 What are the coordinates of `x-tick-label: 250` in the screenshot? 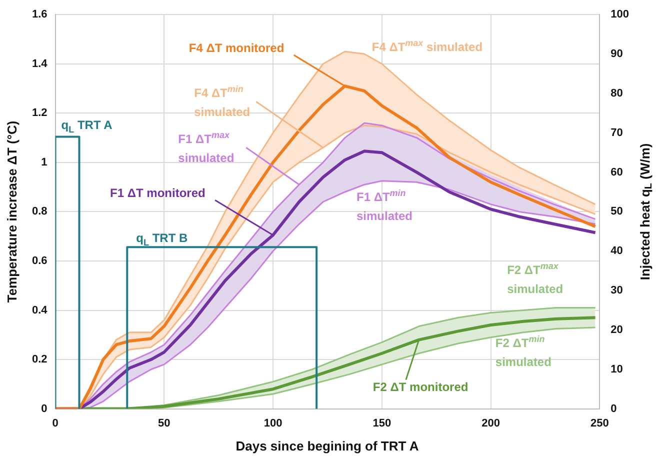 It's located at (599, 423).